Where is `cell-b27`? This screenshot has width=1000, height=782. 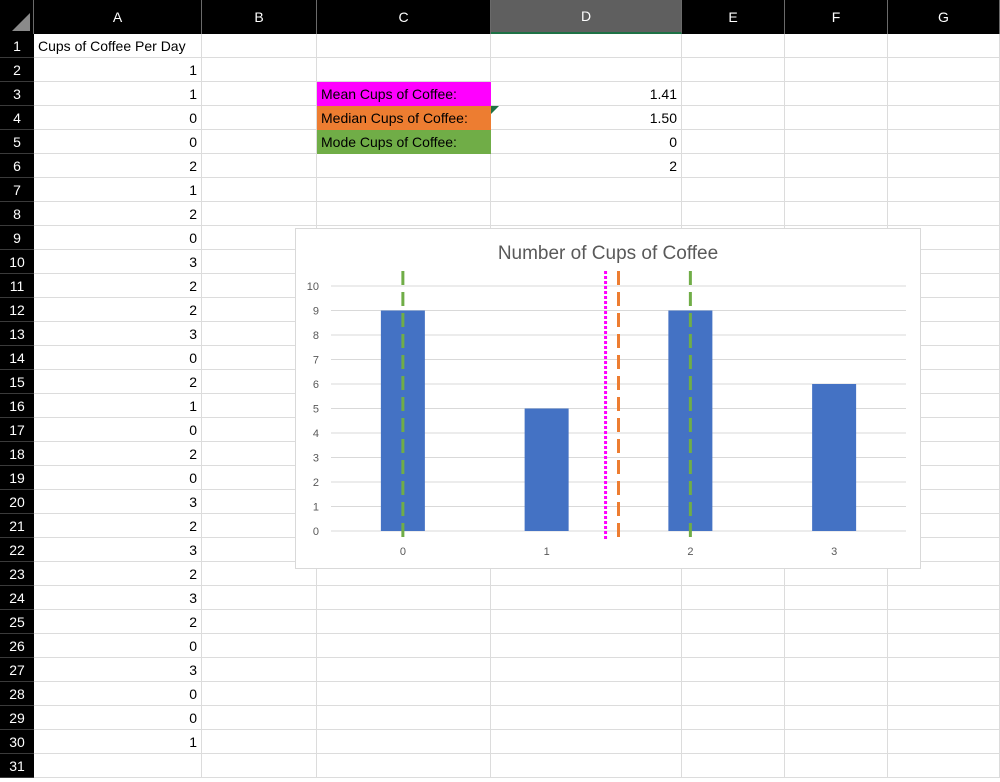
cell-b27 is located at coordinates (259, 670).